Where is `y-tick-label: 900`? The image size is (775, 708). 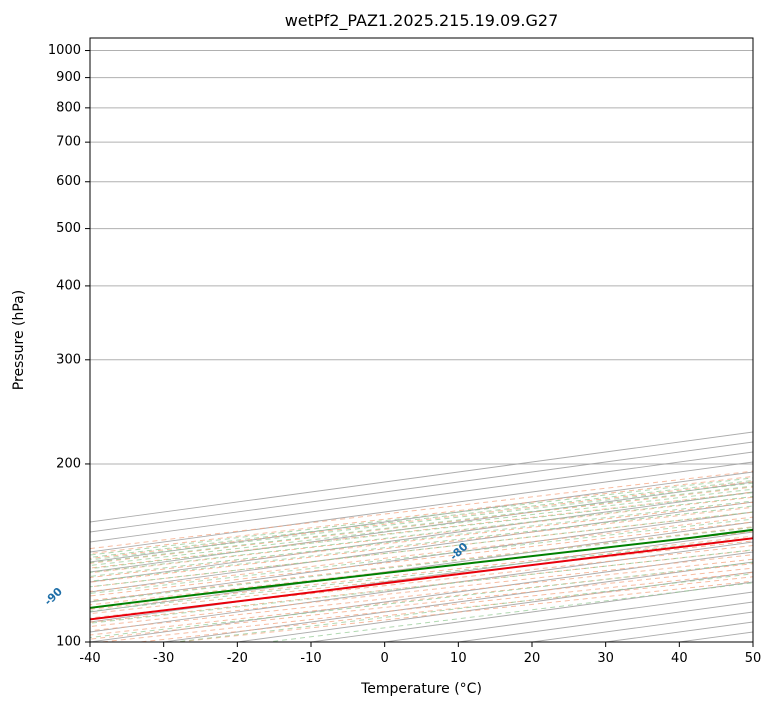 y-tick-label: 900 is located at coordinates (68, 77).